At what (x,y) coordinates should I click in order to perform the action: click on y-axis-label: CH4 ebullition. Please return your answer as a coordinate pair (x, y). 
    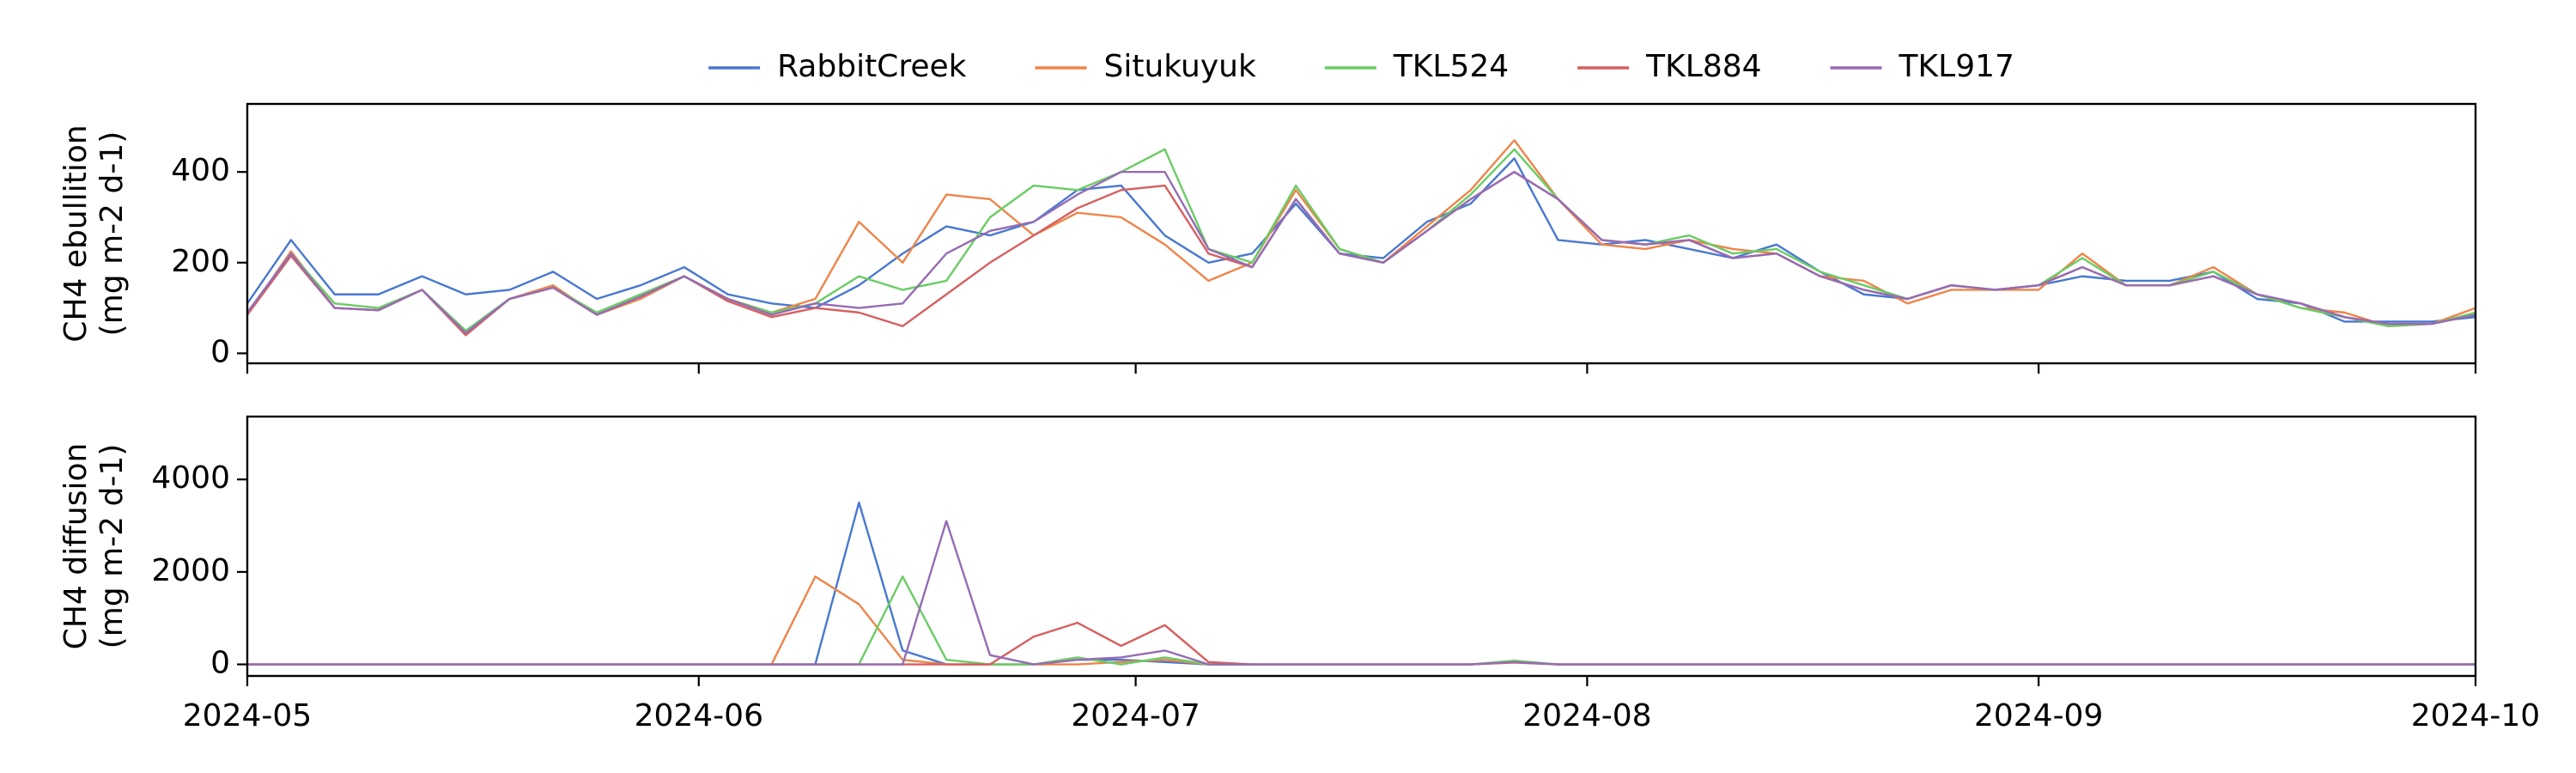
    Looking at the image, I should click on (76, 233).